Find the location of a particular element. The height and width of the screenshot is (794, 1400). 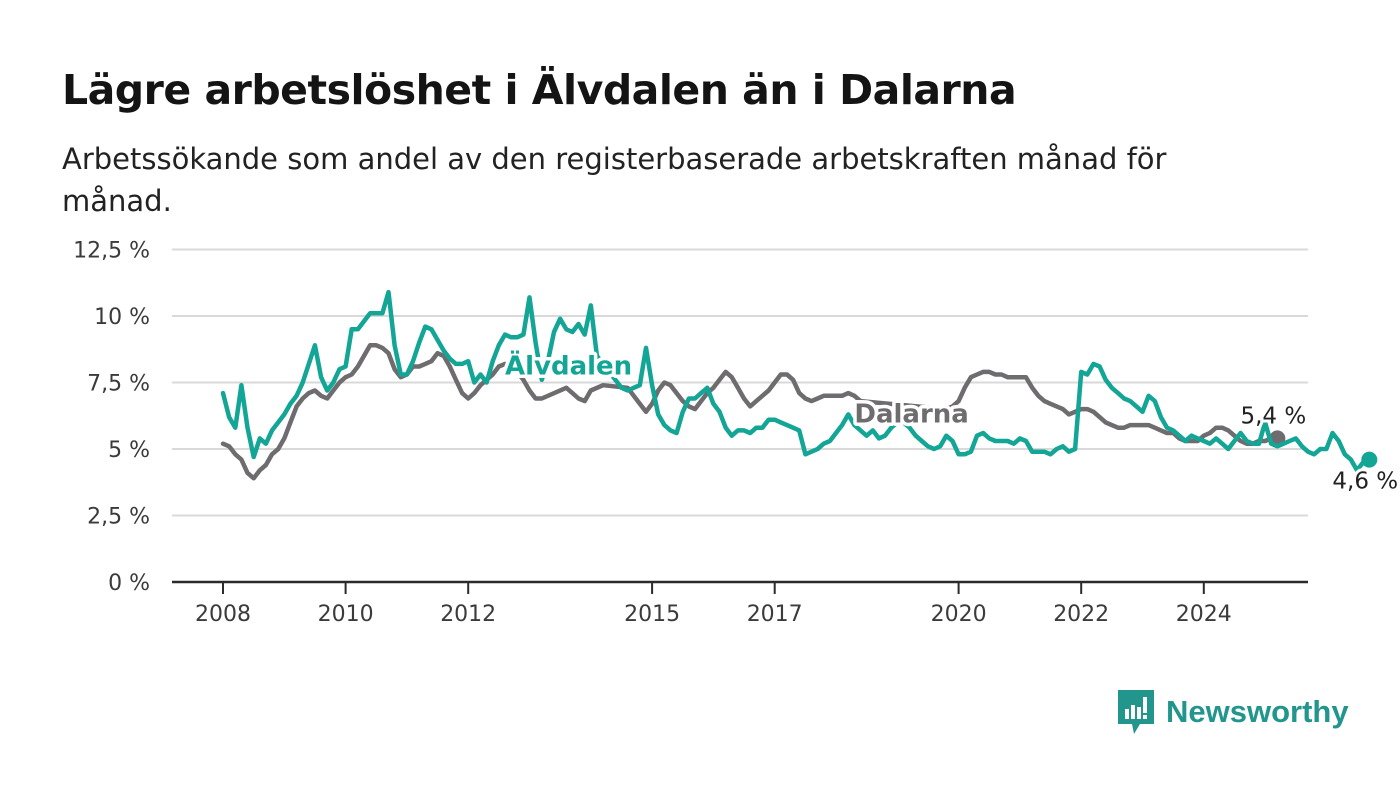

y-tick-label: 0 % is located at coordinates (129, 583).